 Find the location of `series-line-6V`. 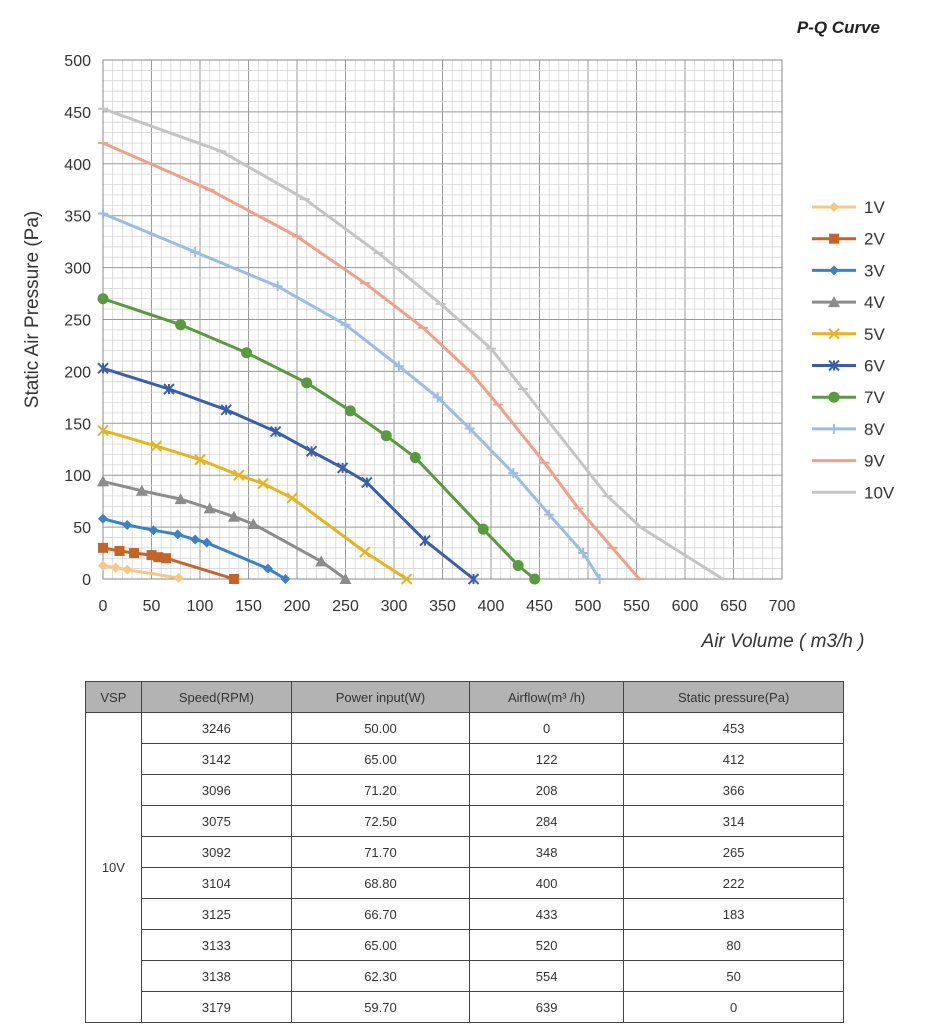

series-line-6V is located at coordinates (288, 473).